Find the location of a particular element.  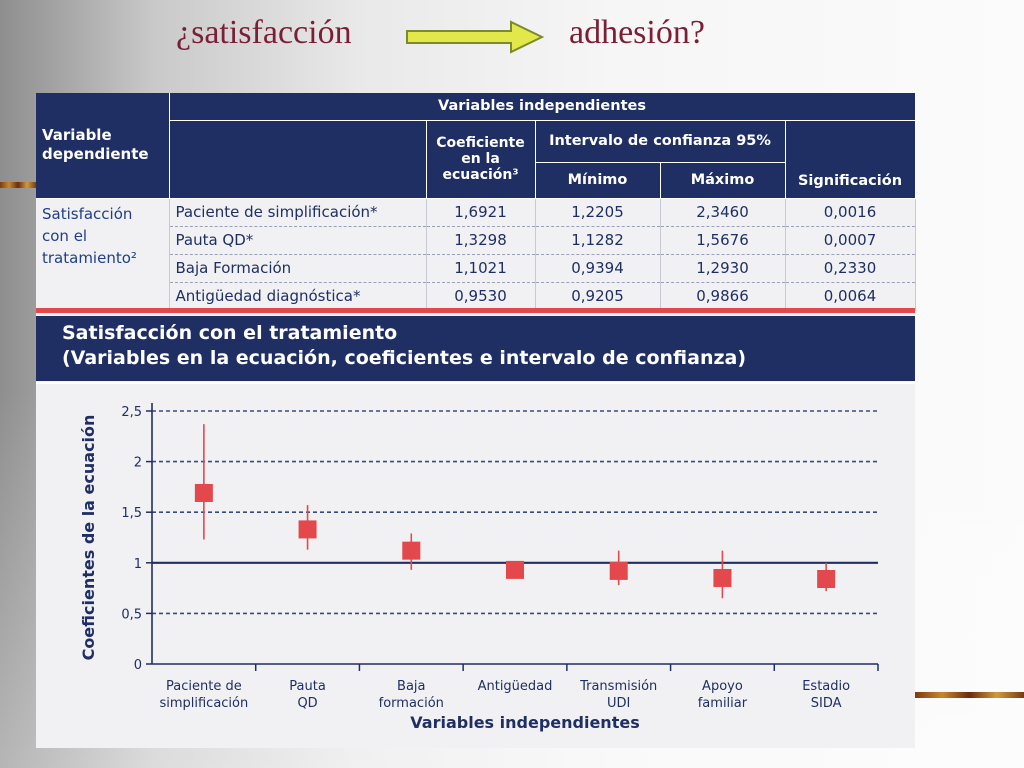

slide-title: ¿satisfacción adhesión? is located at coordinates (512, 33).